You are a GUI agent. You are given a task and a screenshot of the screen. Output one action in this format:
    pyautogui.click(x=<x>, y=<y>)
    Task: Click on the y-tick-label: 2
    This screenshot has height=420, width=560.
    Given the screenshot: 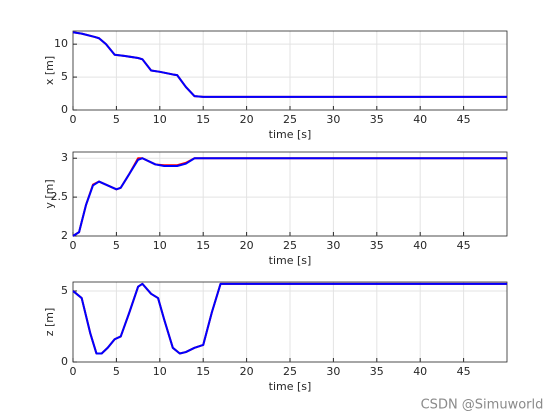 What is the action you would take?
    pyautogui.click(x=64, y=235)
    